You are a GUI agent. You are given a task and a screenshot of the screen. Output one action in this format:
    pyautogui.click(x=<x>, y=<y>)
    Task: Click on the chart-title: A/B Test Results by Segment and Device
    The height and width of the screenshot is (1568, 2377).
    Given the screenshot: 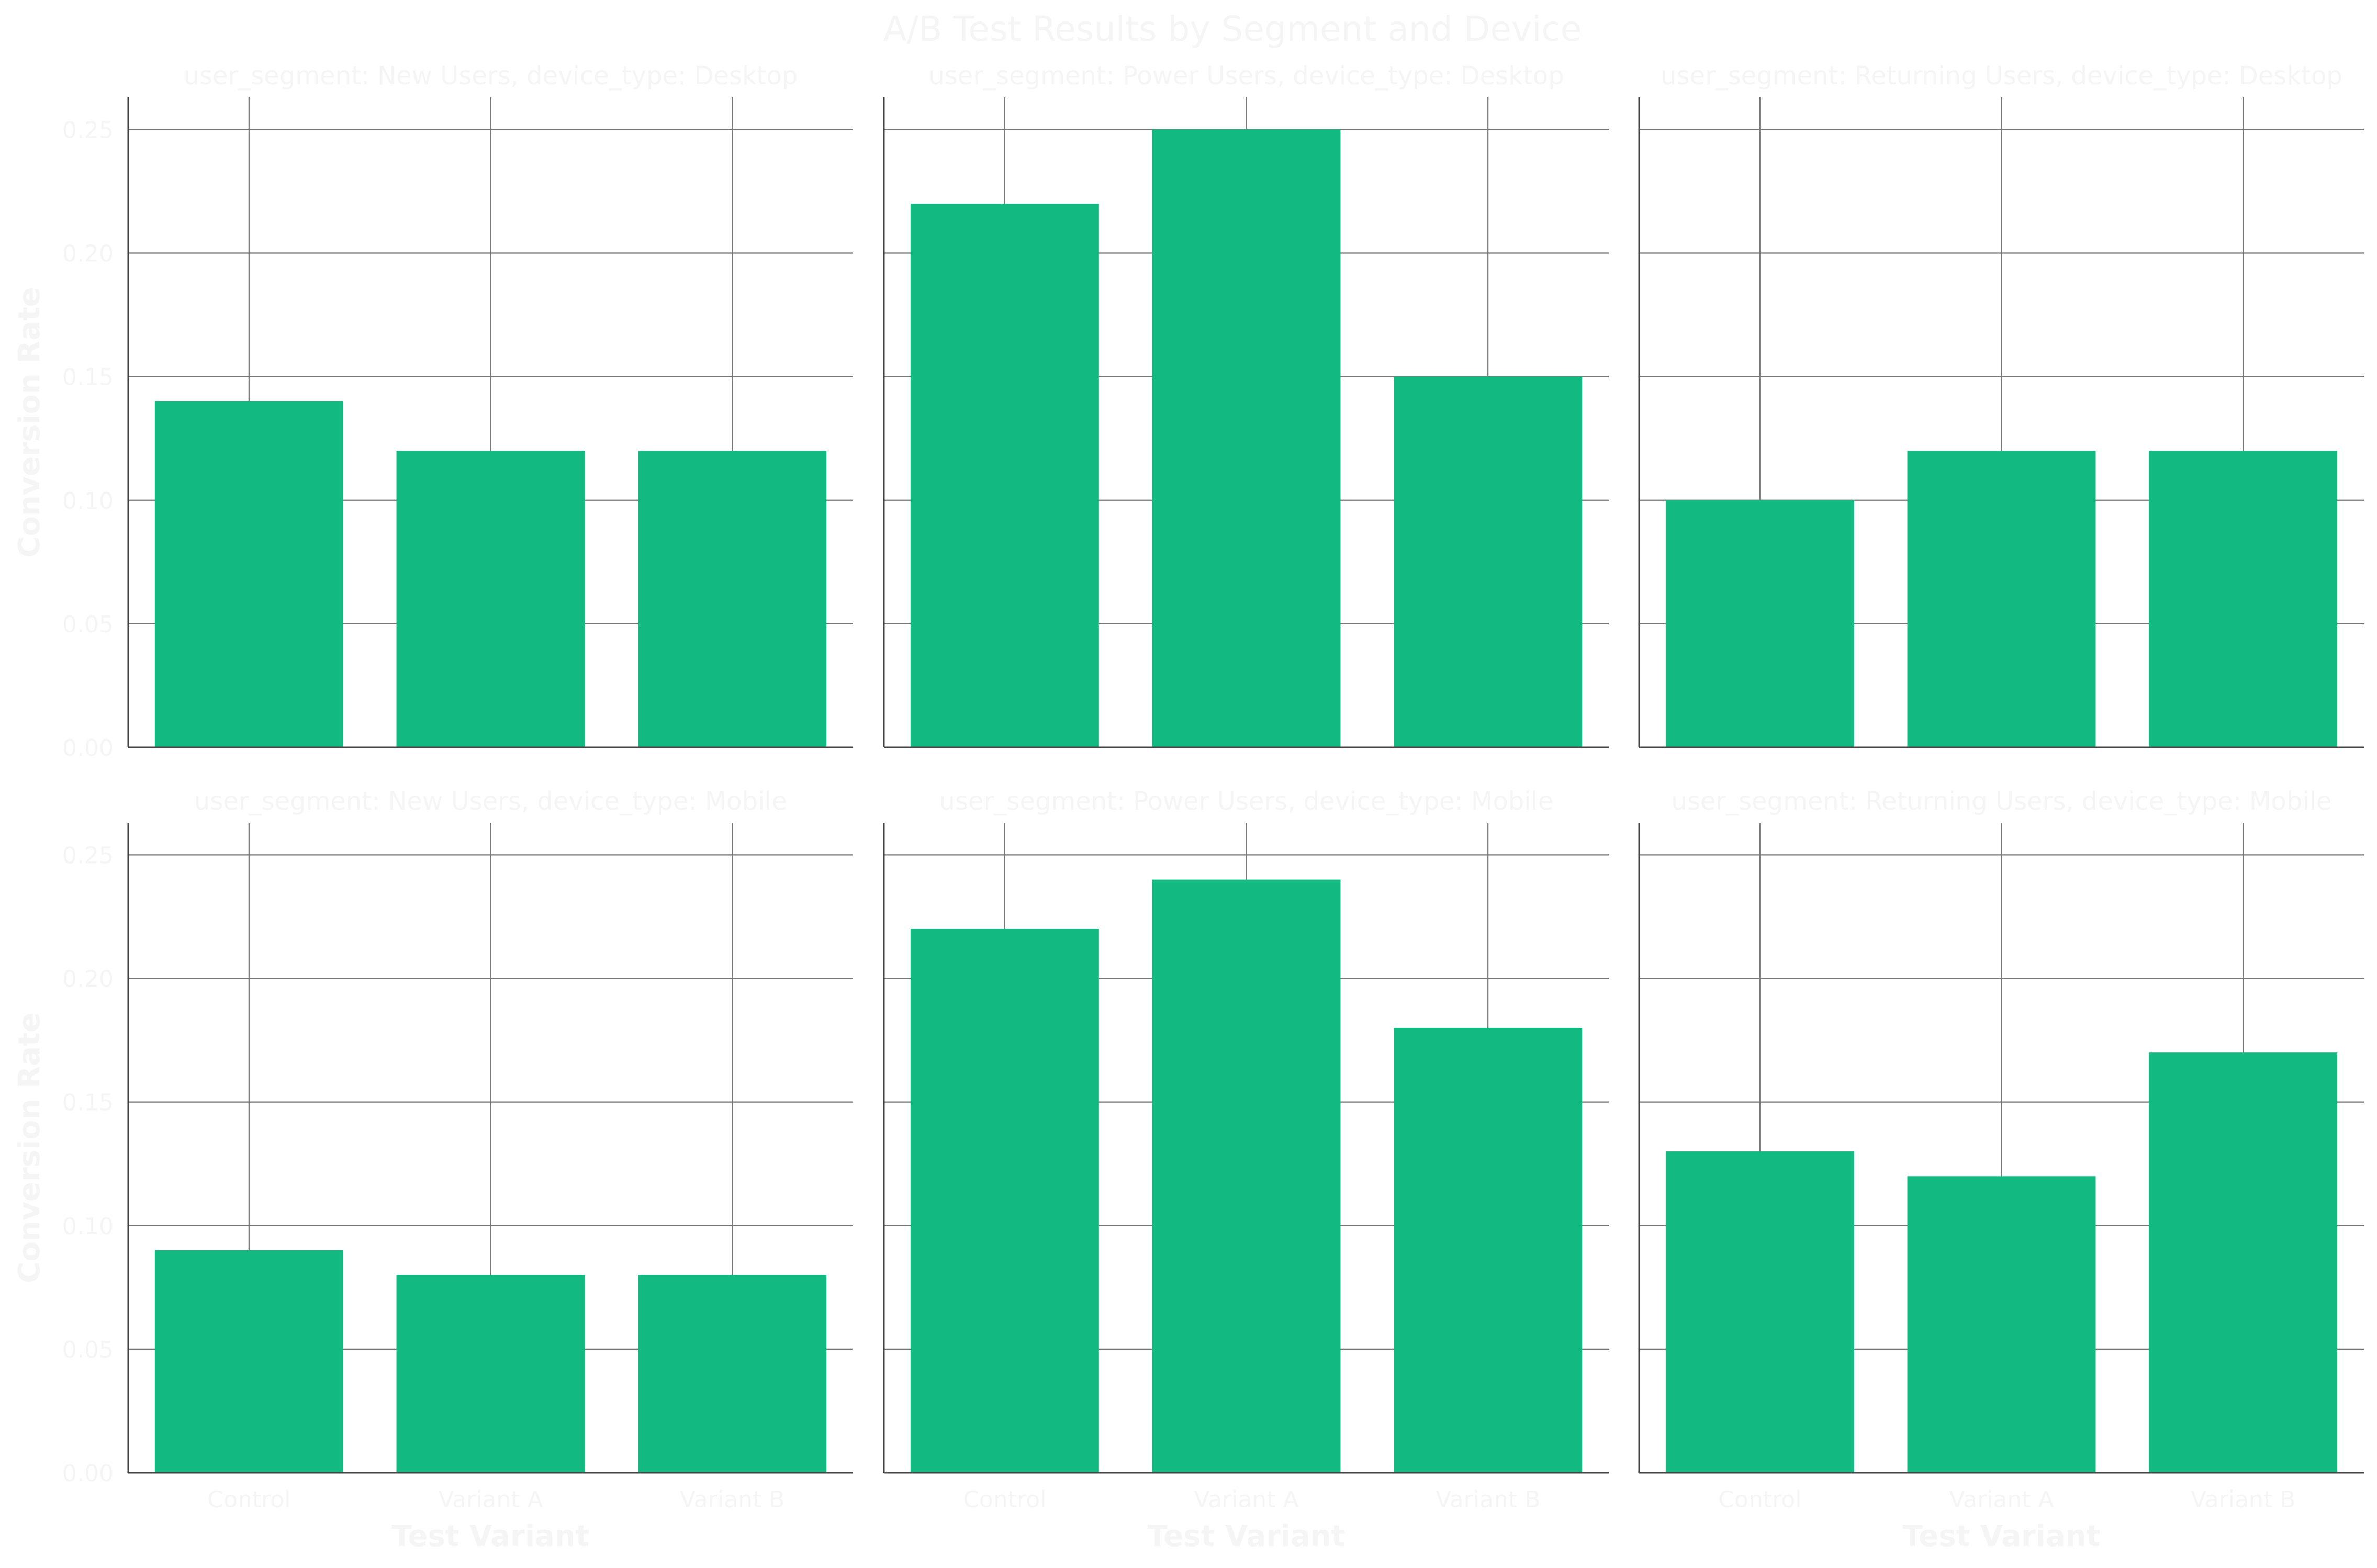 What is the action you would take?
    pyautogui.click(x=1232, y=29)
    